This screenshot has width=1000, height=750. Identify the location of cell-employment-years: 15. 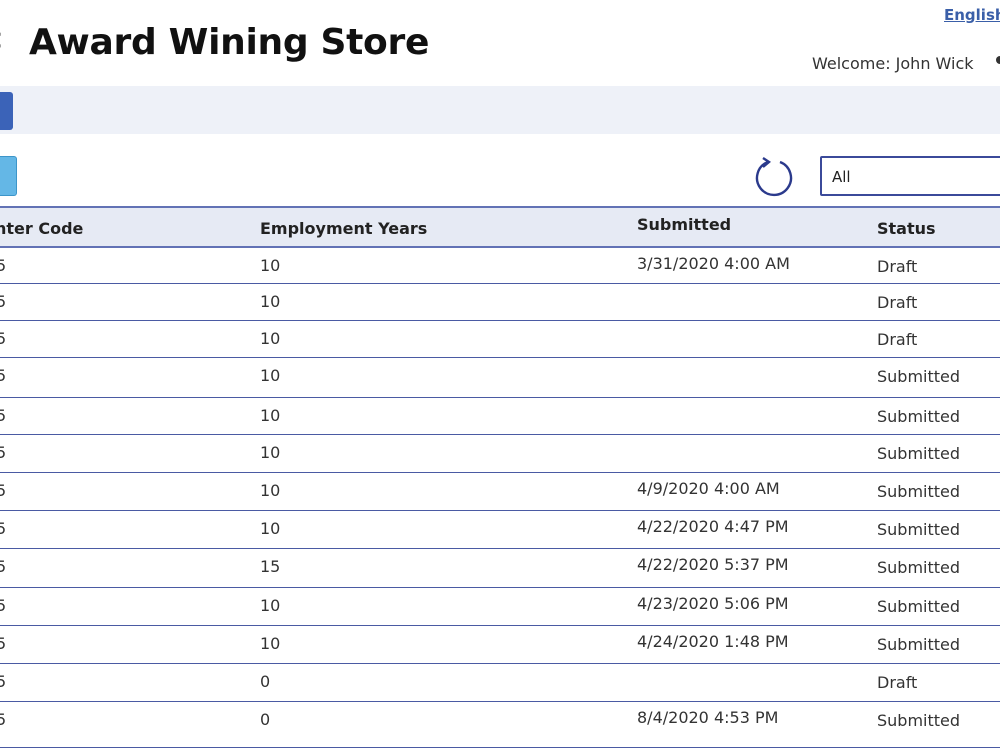
(270, 566).